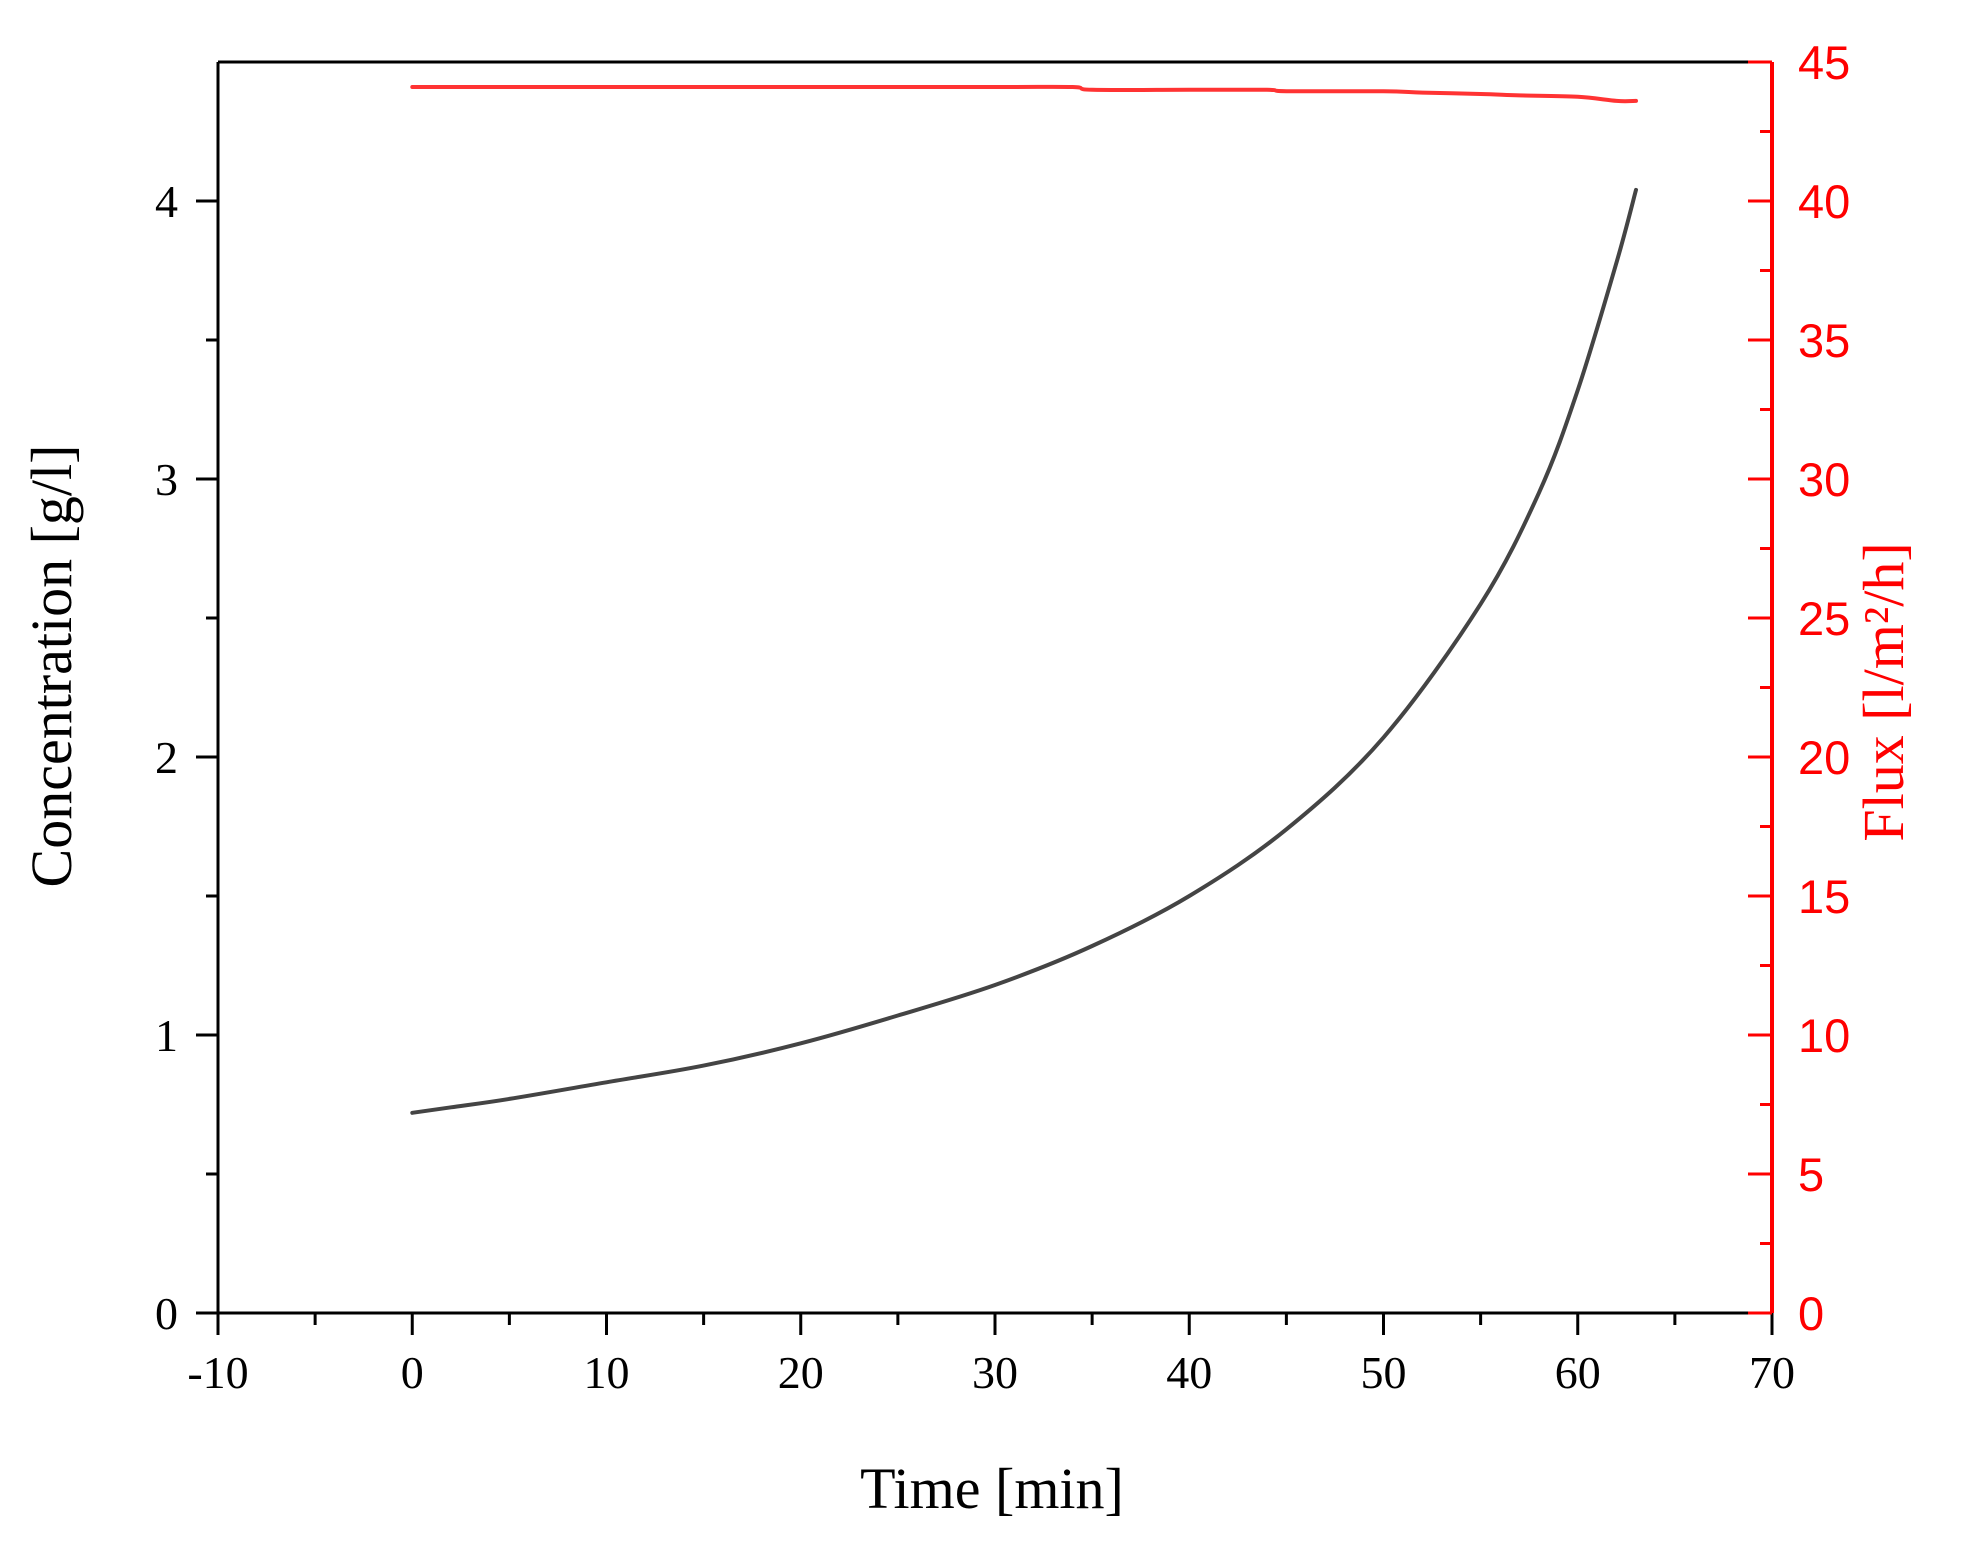 The height and width of the screenshot is (1560, 1972). Describe the element at coordinates (1811, 1174) in the screenshot. I see `y-right-tick-label: 5` at that location.